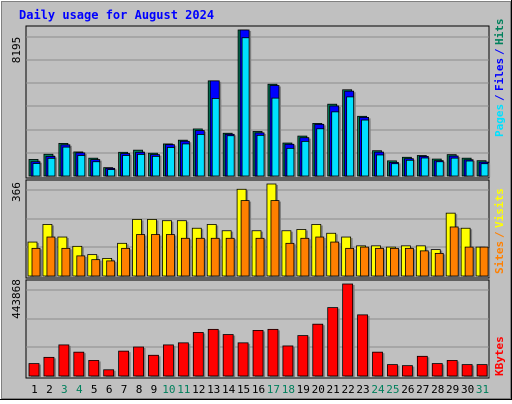 The width and height of the screenshot is (512, 404). I want to click on day-label-15: 15, so click(243, 389).